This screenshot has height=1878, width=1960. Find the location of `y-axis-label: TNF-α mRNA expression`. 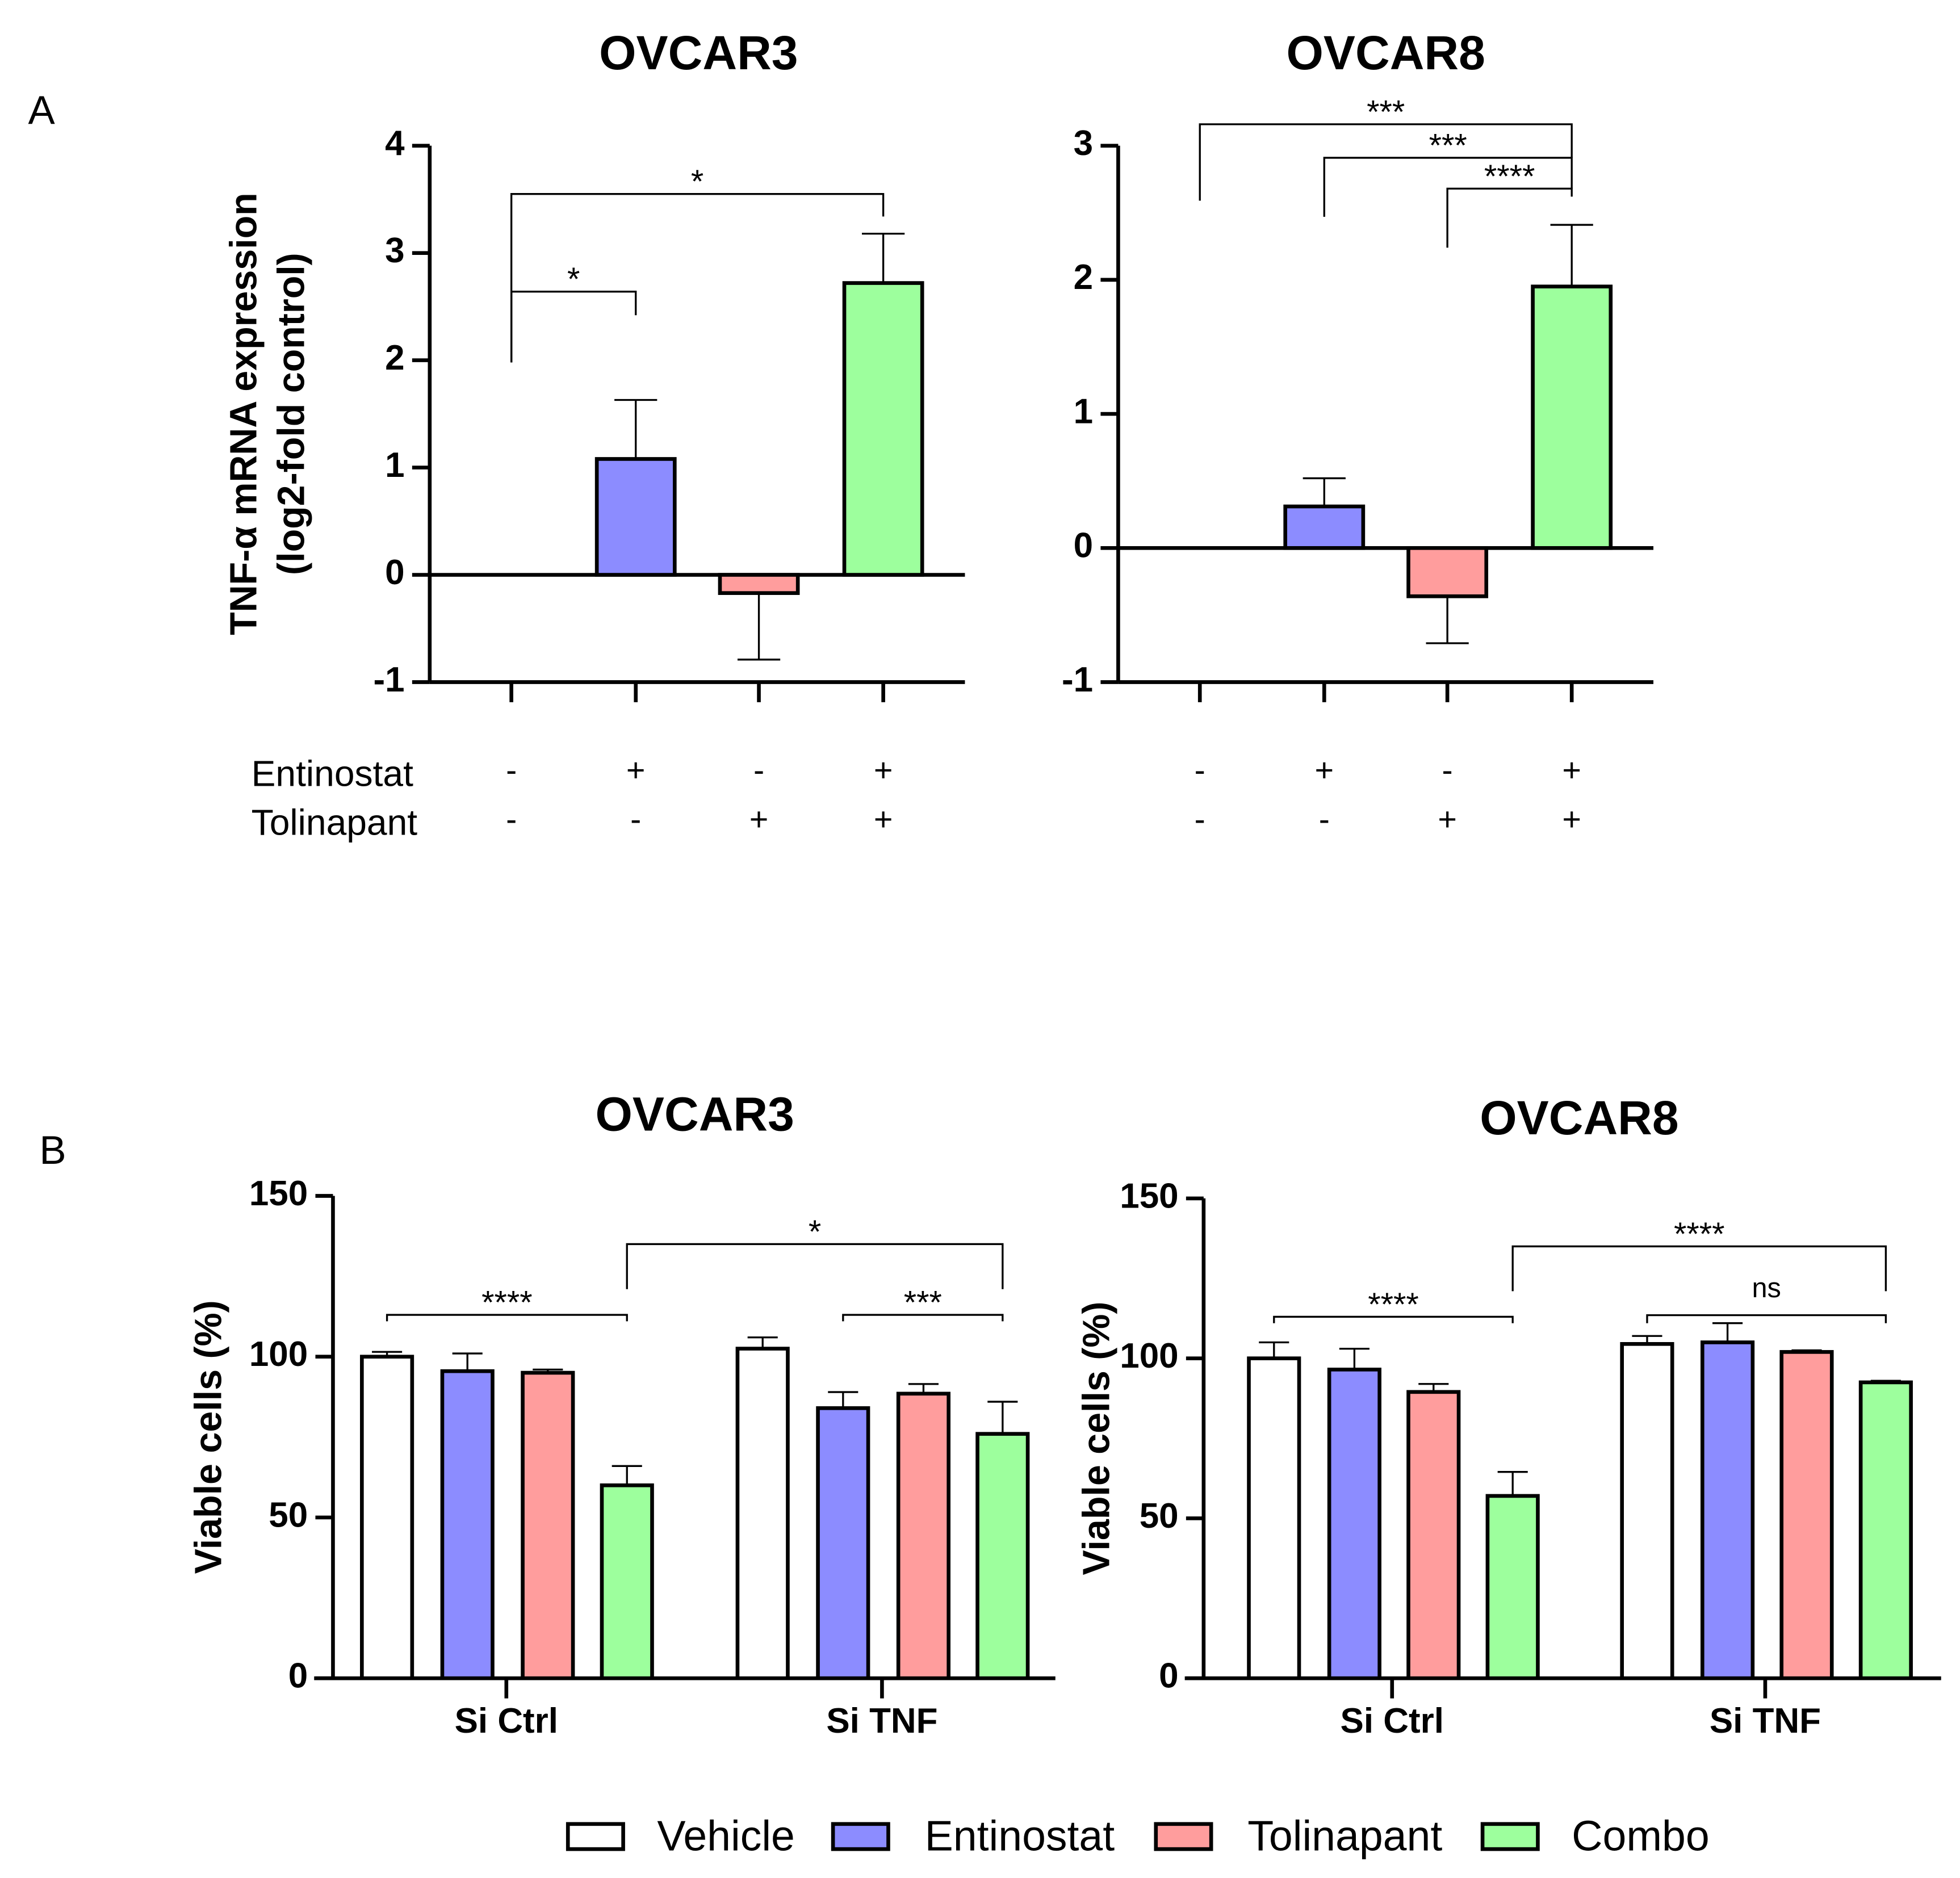

y-axis-label: TNF-α mRNA expression is located at coordinates (244, 414).